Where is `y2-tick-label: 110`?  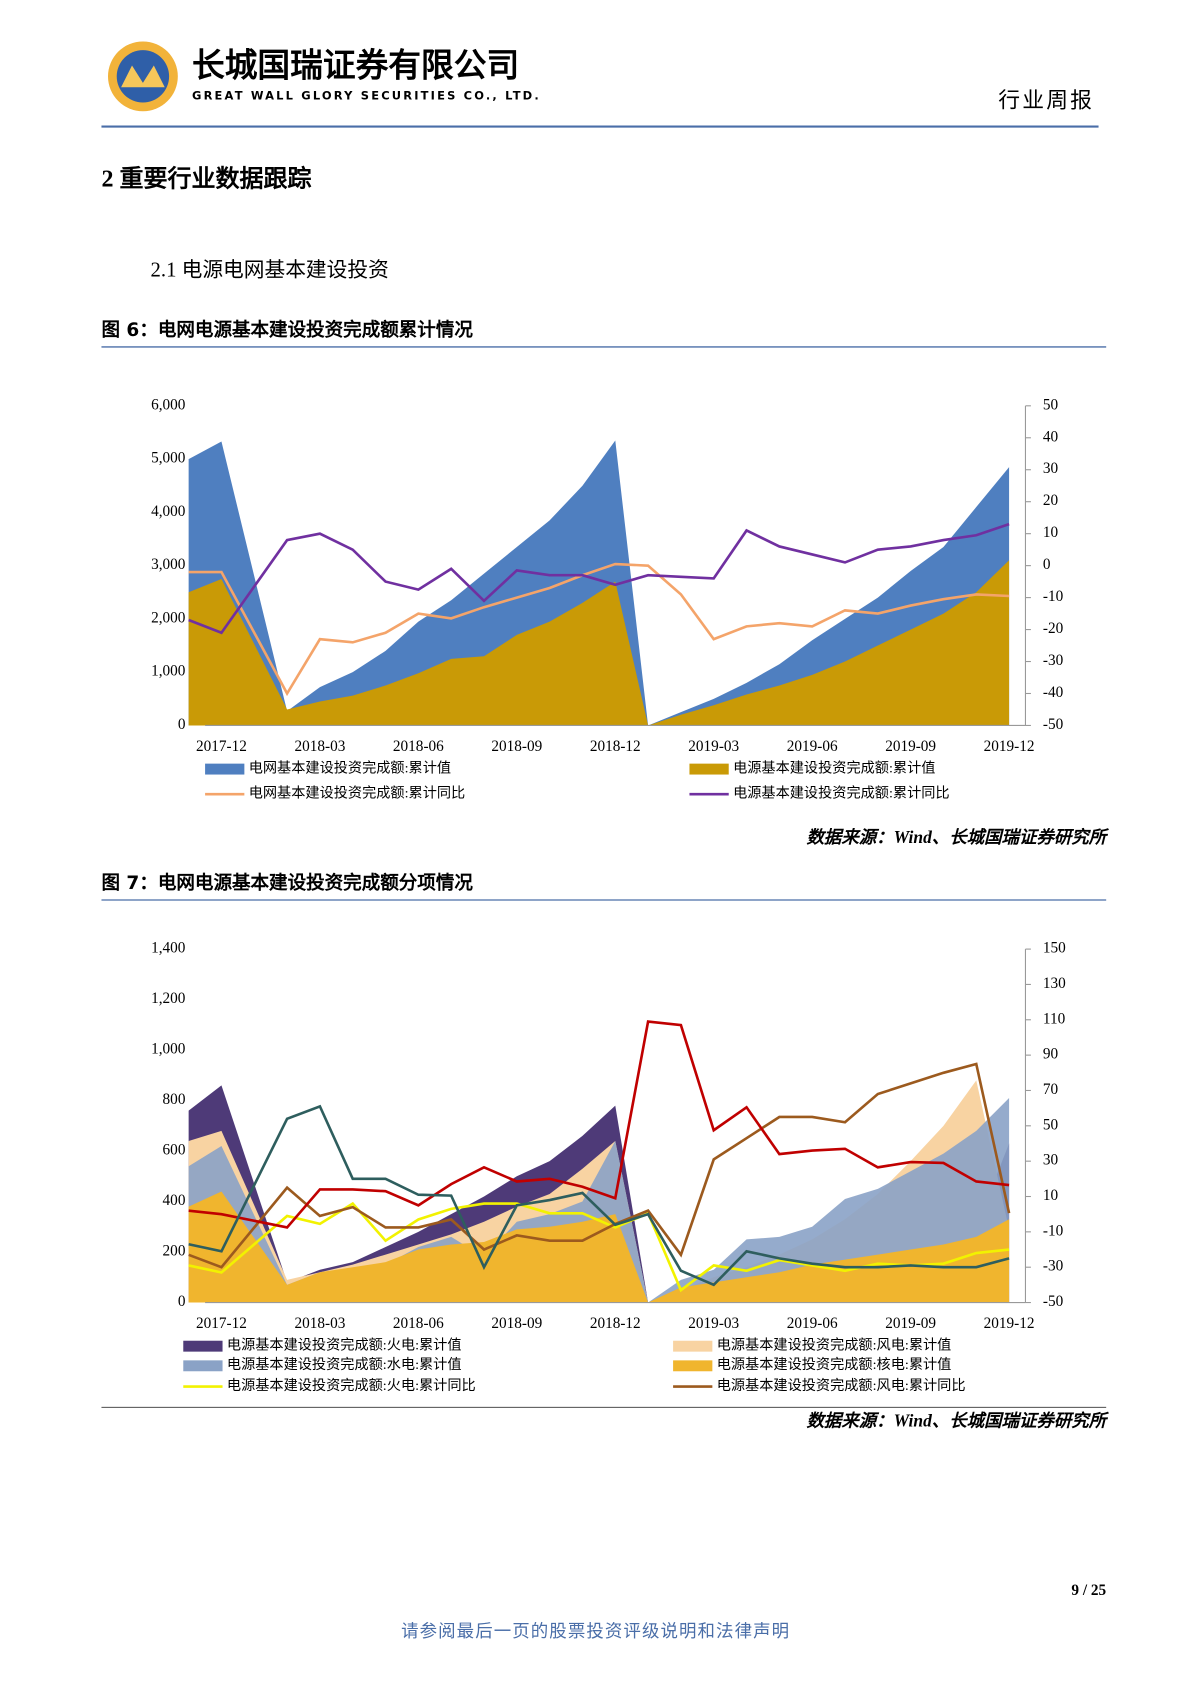 y2-tick-label: 110 is located at coordinates (1054, 1018).